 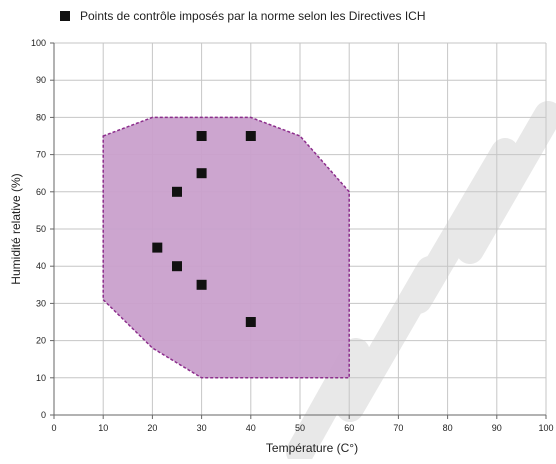 What do you see at coordinates (41, 229) in the screenshot?
I see `y-tick-label: 50` at bounding box center [41, 229].